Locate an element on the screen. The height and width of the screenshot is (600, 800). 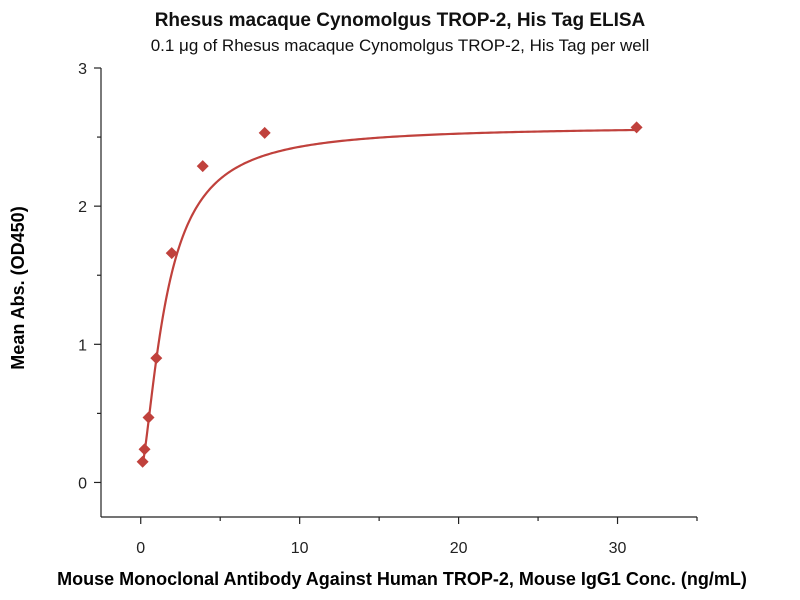
y-axis-label: Mean Abs. (OD450) is located at coordinates (18, 287).